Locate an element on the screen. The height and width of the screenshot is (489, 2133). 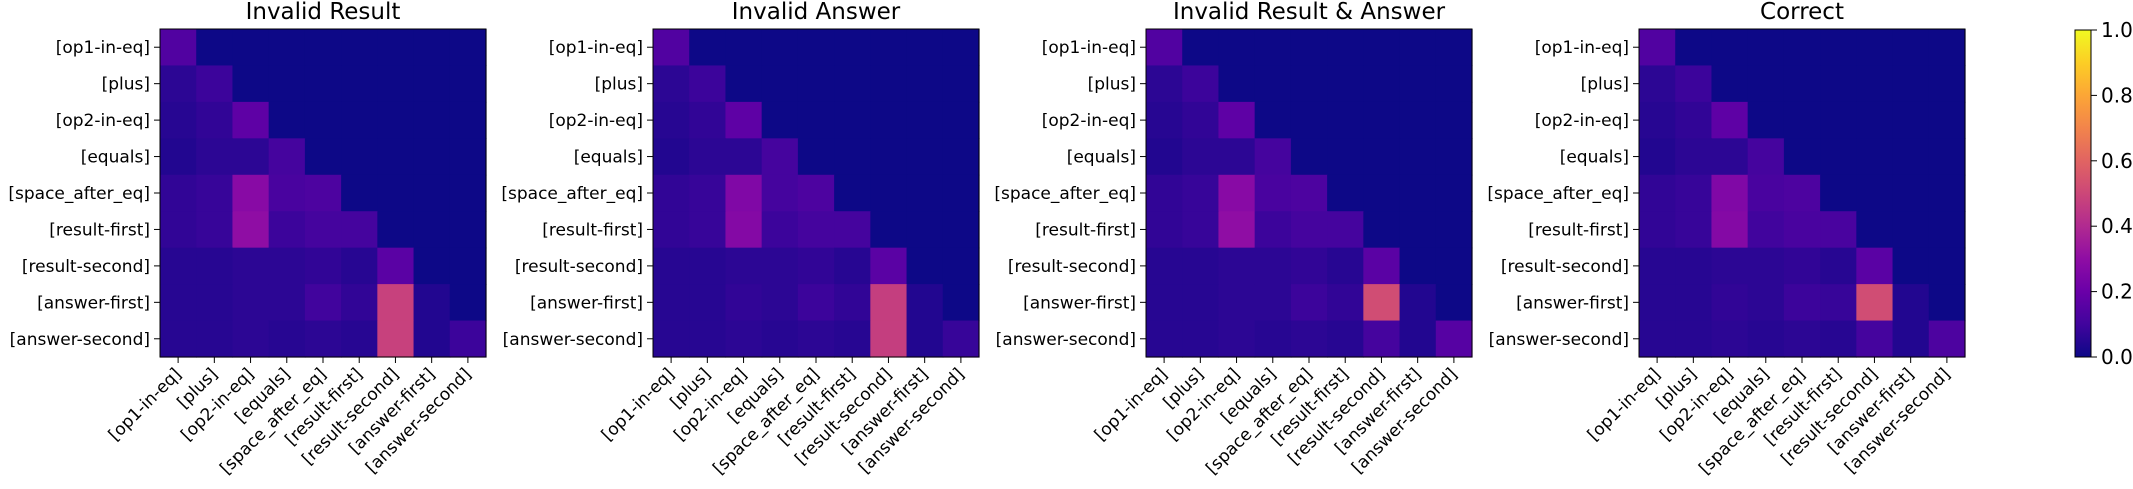
colorbar-tick-label: 0.2 is located at coordinates (2117, 292).